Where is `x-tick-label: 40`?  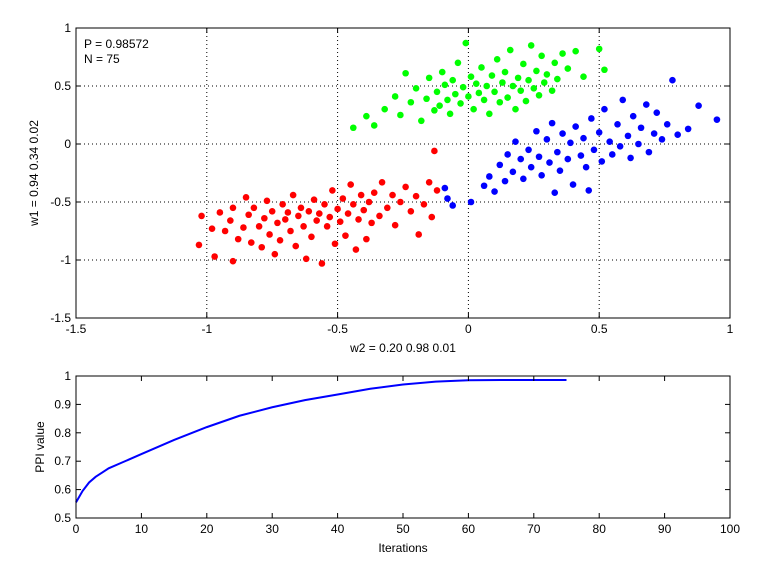
x-tick-label: 40 is located at coordinates (338, 529).